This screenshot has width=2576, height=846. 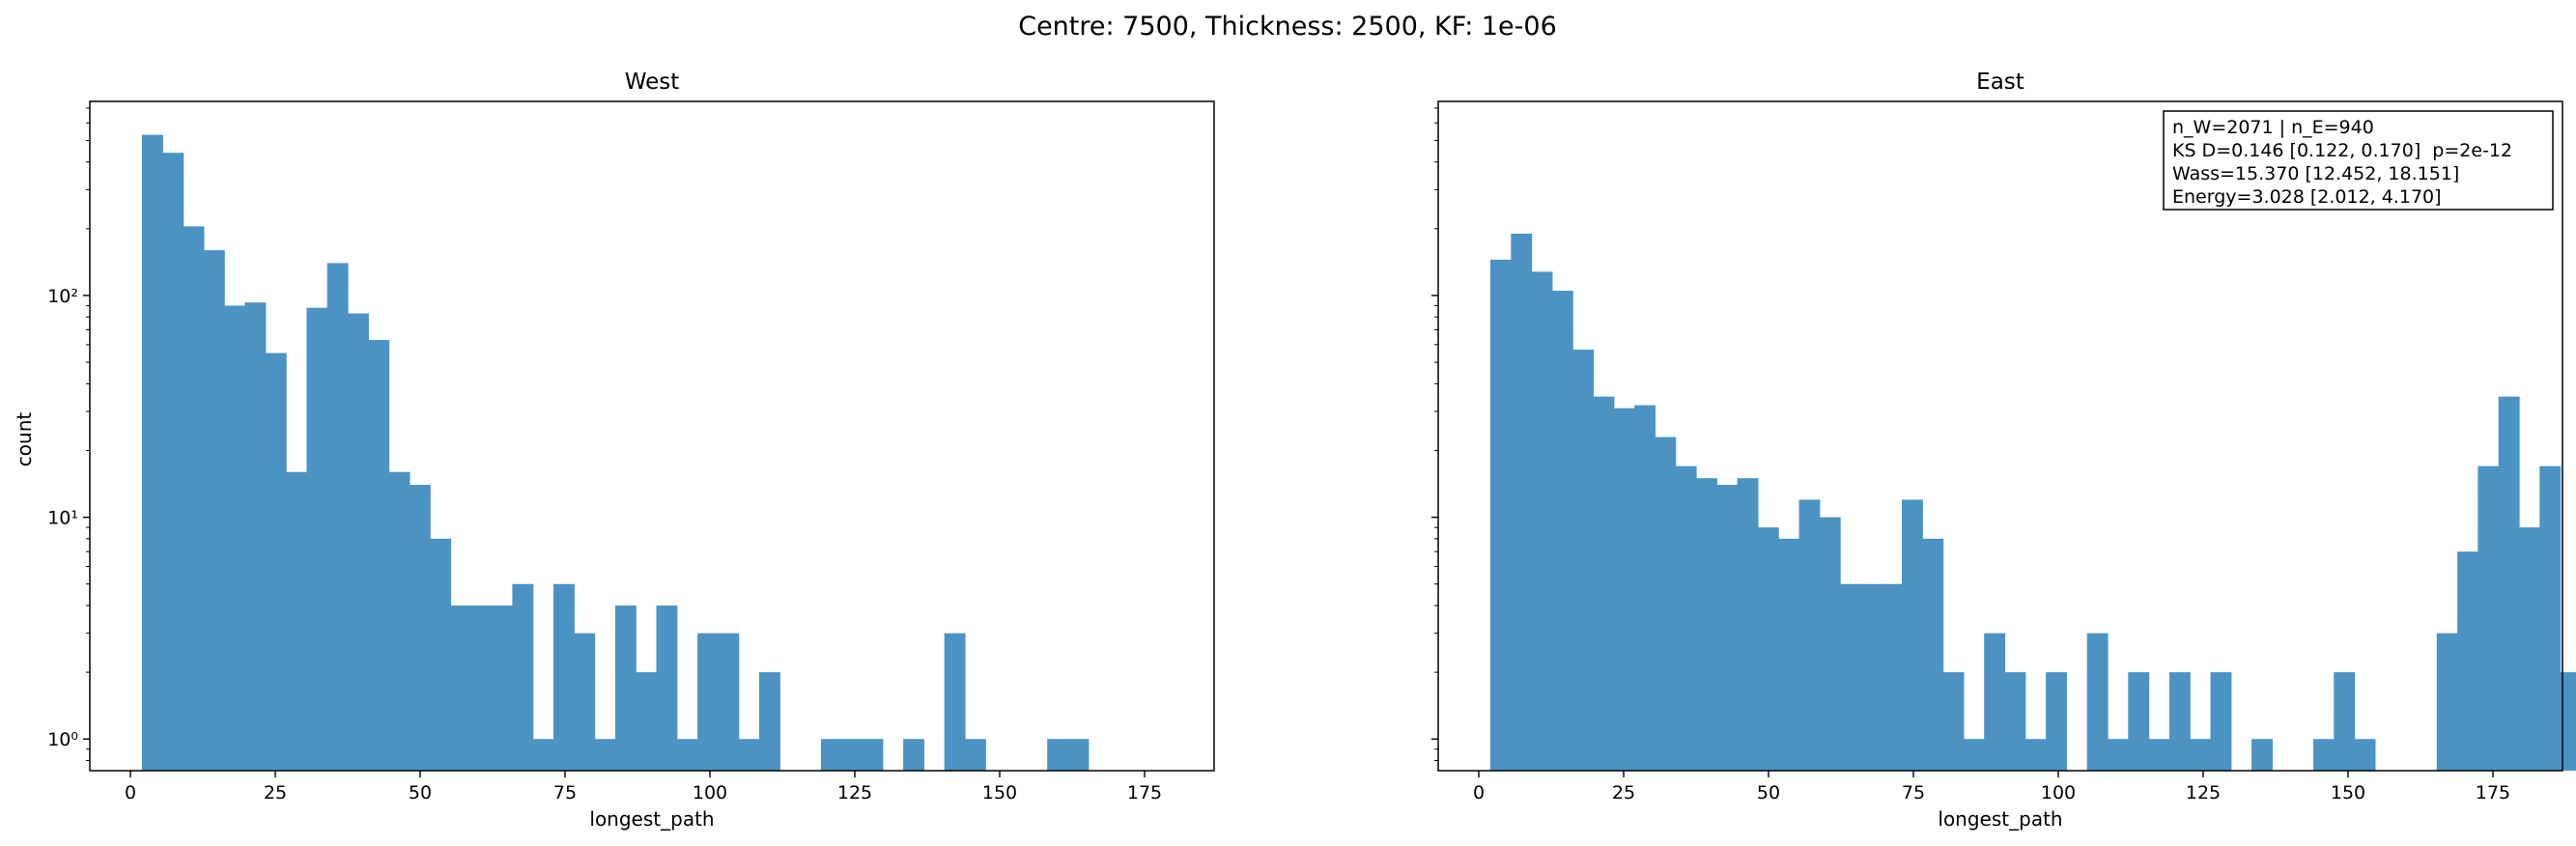 I want to click on stats-box-frame, so click(x=2358, y=160).